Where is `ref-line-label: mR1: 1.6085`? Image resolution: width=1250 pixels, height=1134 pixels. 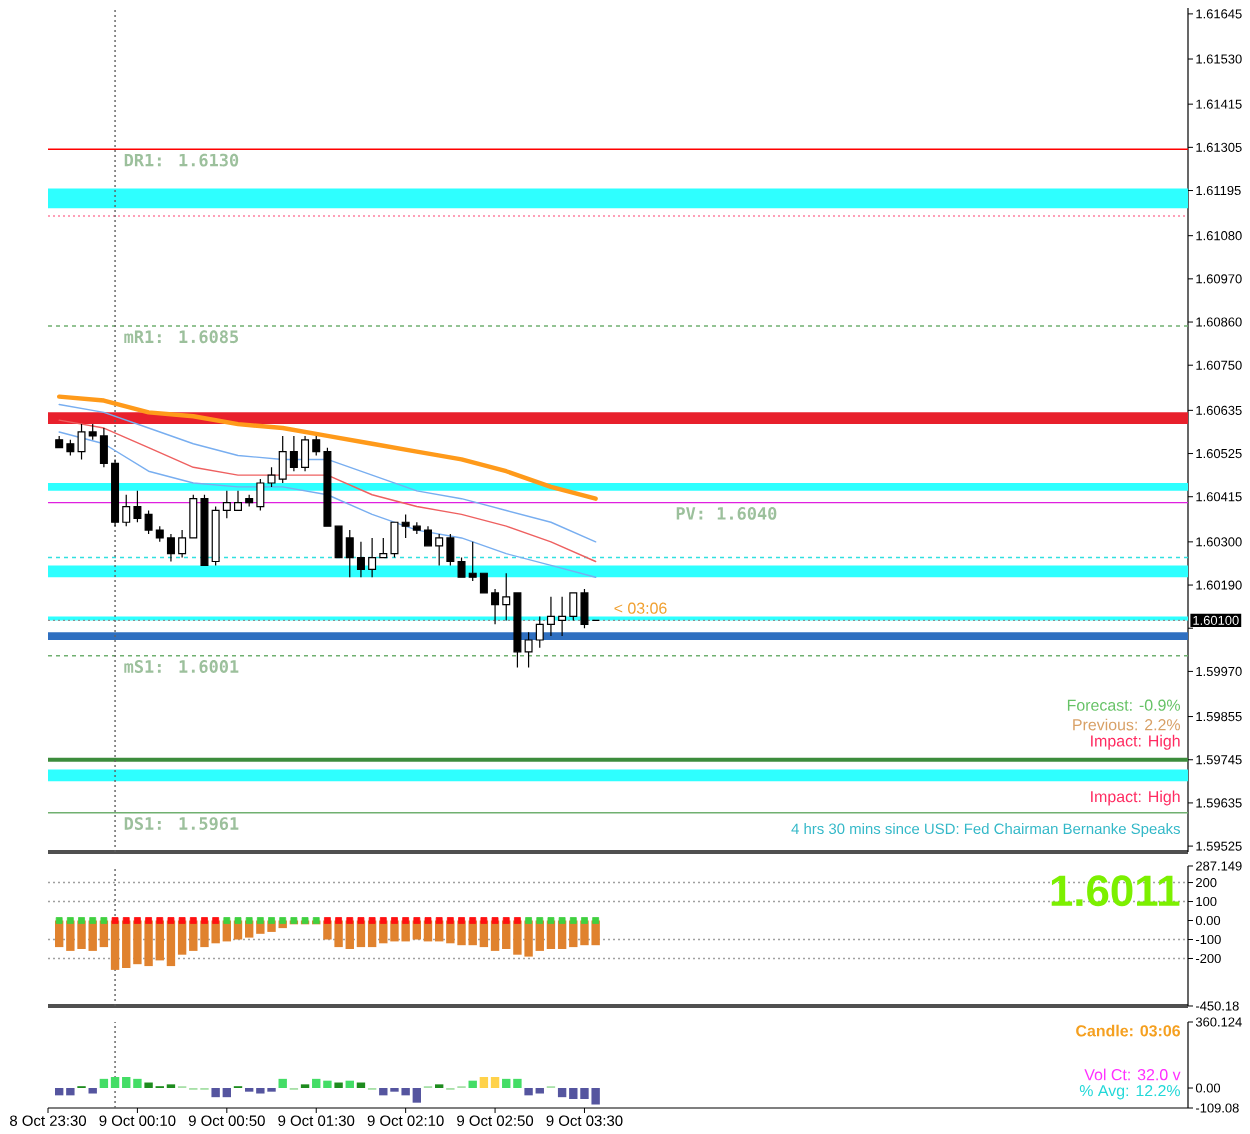 ref-line-label: mR1: 1.6085 is located at coordinates (181, 337).